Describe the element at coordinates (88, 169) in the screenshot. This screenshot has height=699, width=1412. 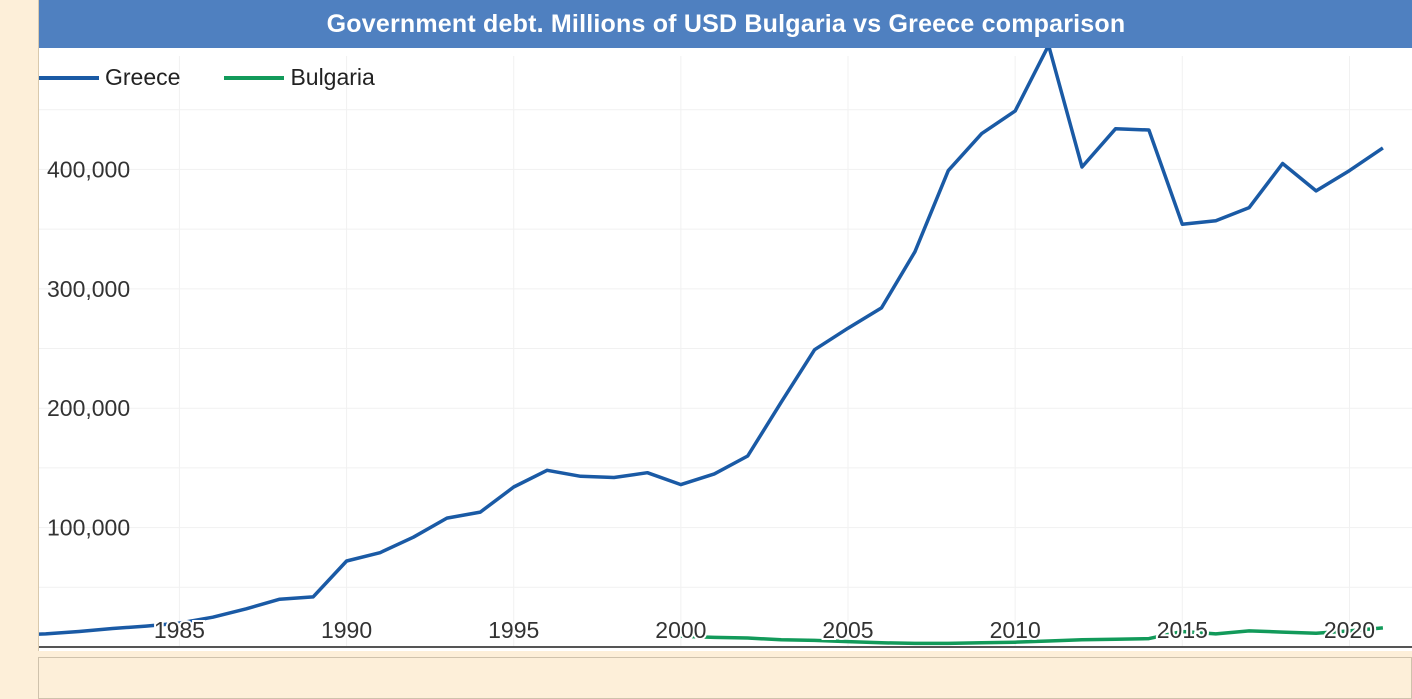
I see `y-tick-label: 400,000` at that location.